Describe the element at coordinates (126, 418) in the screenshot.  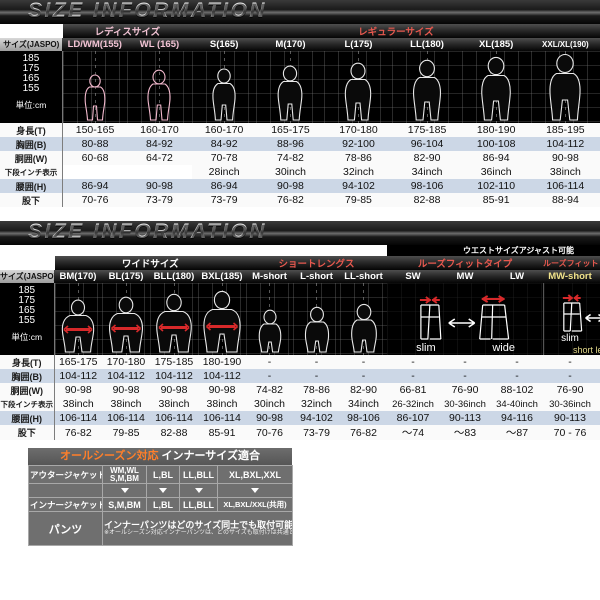
I see `t2-cell: 106-114` at that location.